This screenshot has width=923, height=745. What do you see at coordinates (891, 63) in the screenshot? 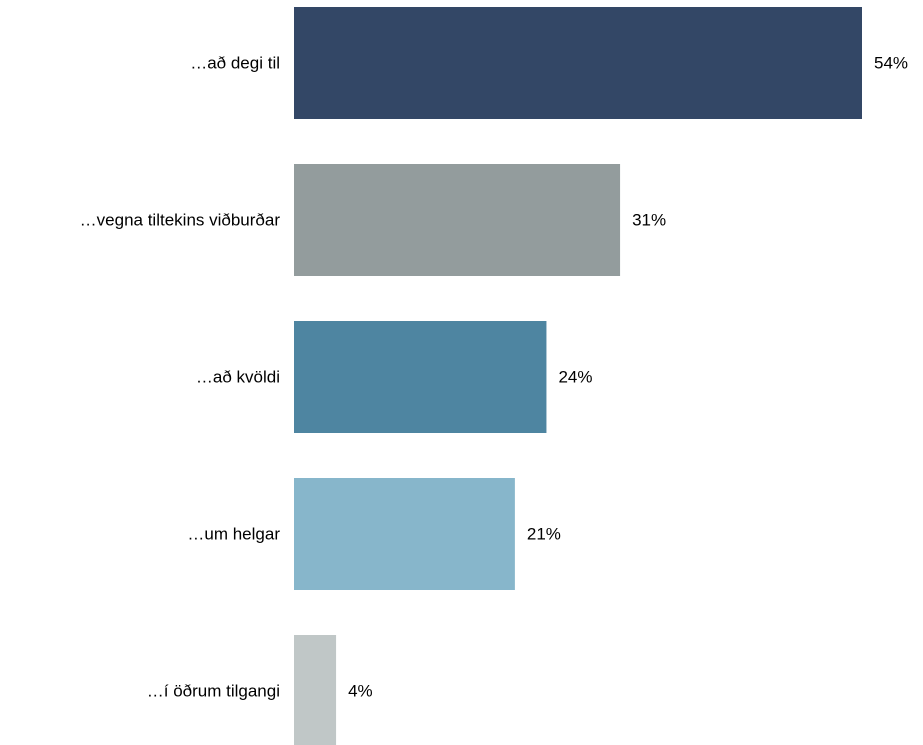
I see `value-label-0: 54%` at bounding box center [891, 63].